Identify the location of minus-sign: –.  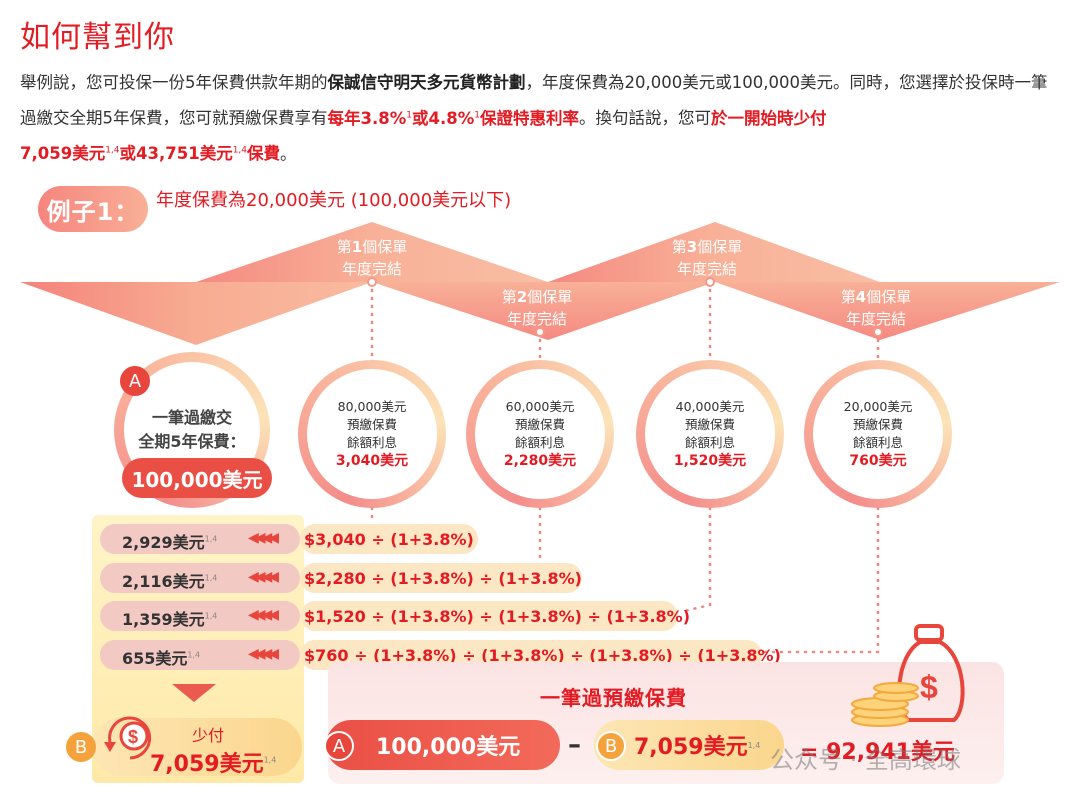
(574, 745).